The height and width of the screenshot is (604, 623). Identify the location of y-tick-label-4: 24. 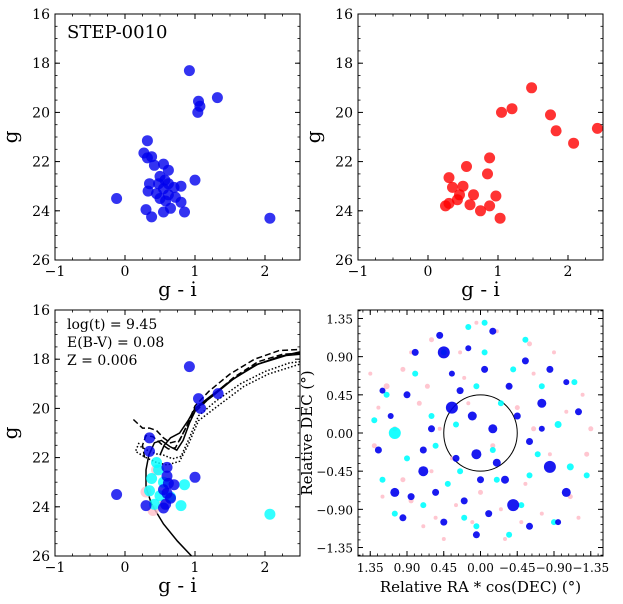
(41, 508).